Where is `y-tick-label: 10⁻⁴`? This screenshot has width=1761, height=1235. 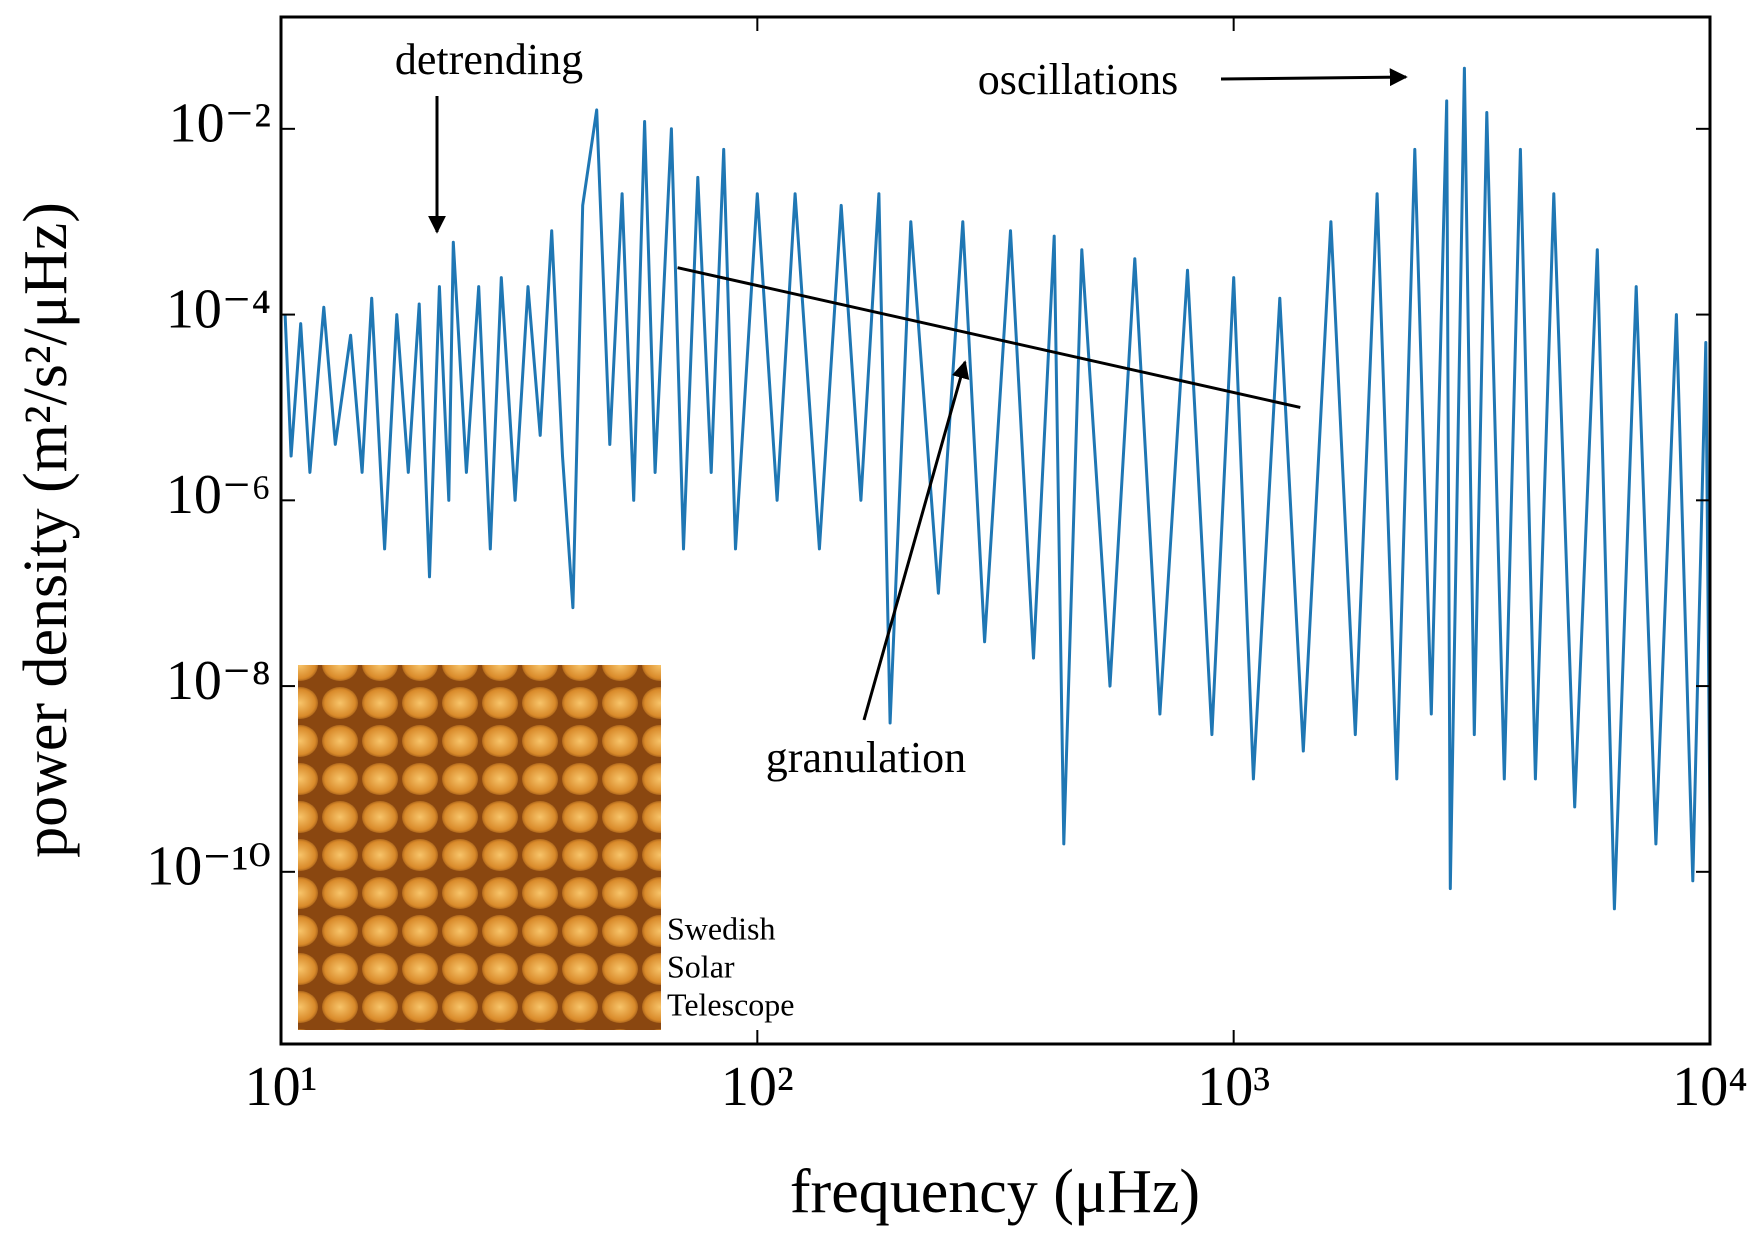
y-tick-label: 10⁻⁴ is located at coordinates (218, 309).